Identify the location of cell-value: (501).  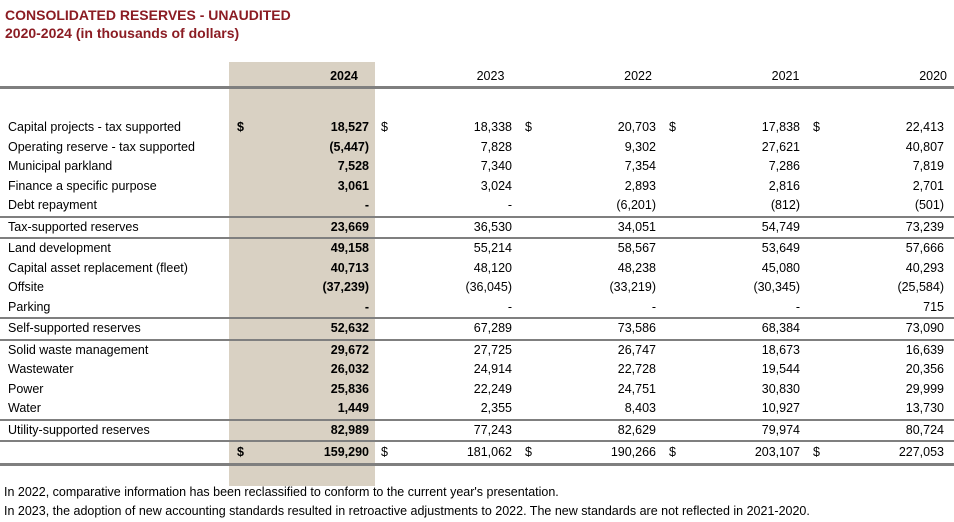
(929, 205).